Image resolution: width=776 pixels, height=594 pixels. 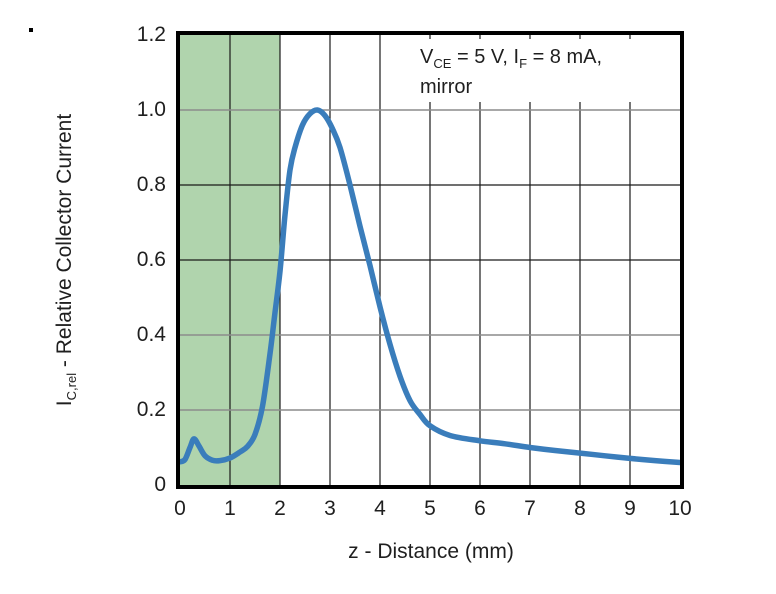 What do you see at coordinates (523, 63) in the screenshot?
I see `annotation-if-subscript: F` at bounding box center [523, 63].